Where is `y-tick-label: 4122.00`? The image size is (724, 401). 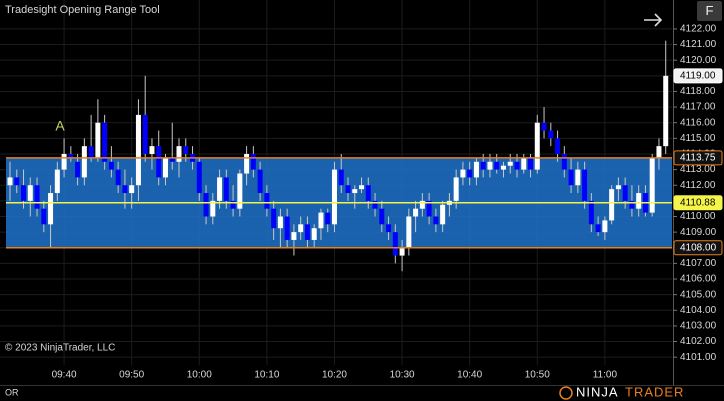
y-tick-label: 4122.00 is located at coordinates (698, 29).